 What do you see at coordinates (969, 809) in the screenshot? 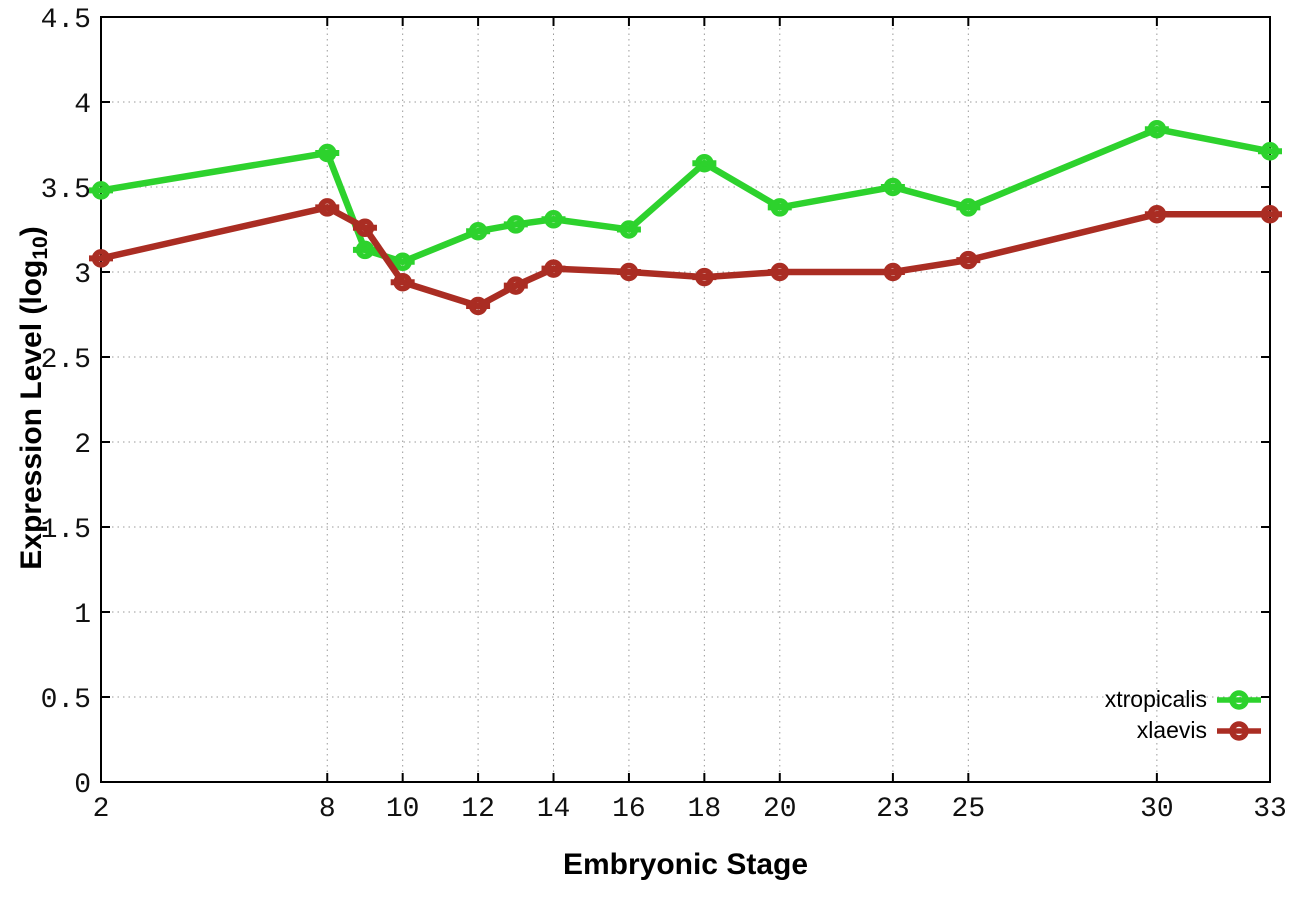
I see `x-tick-label: 25` at bounding box center [969, 809].